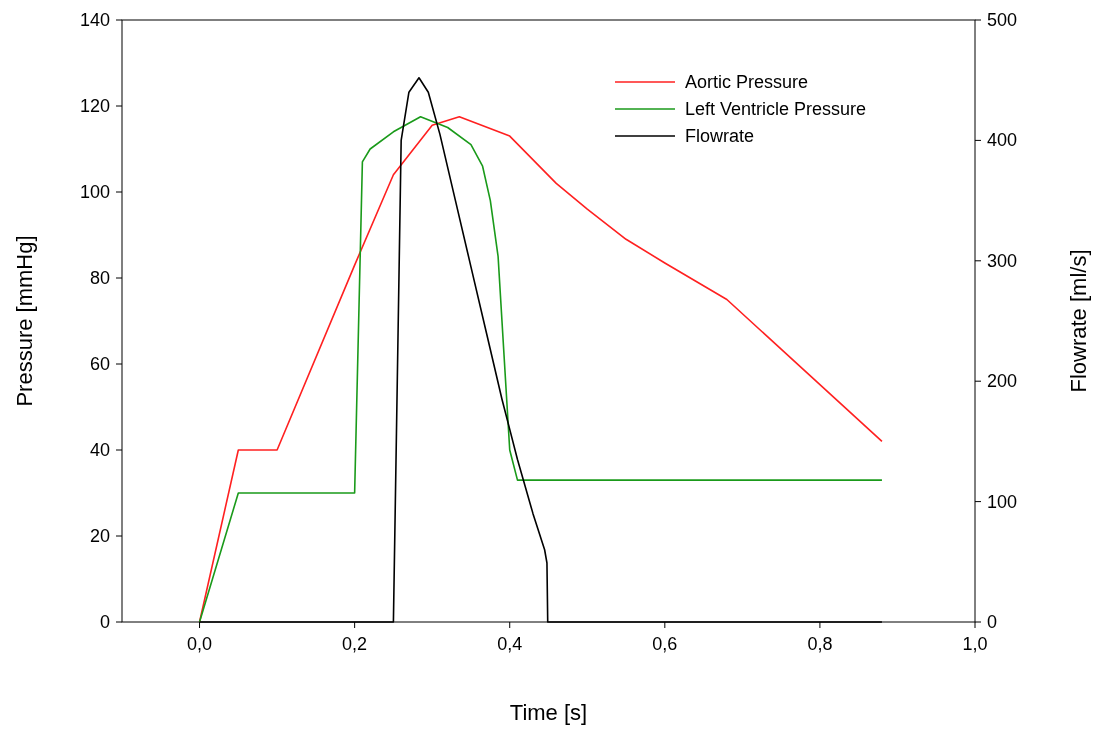  Describe the element at coordinates (665, 644) in the screenshot. I see `x-tick-label: 0,6` at that location.